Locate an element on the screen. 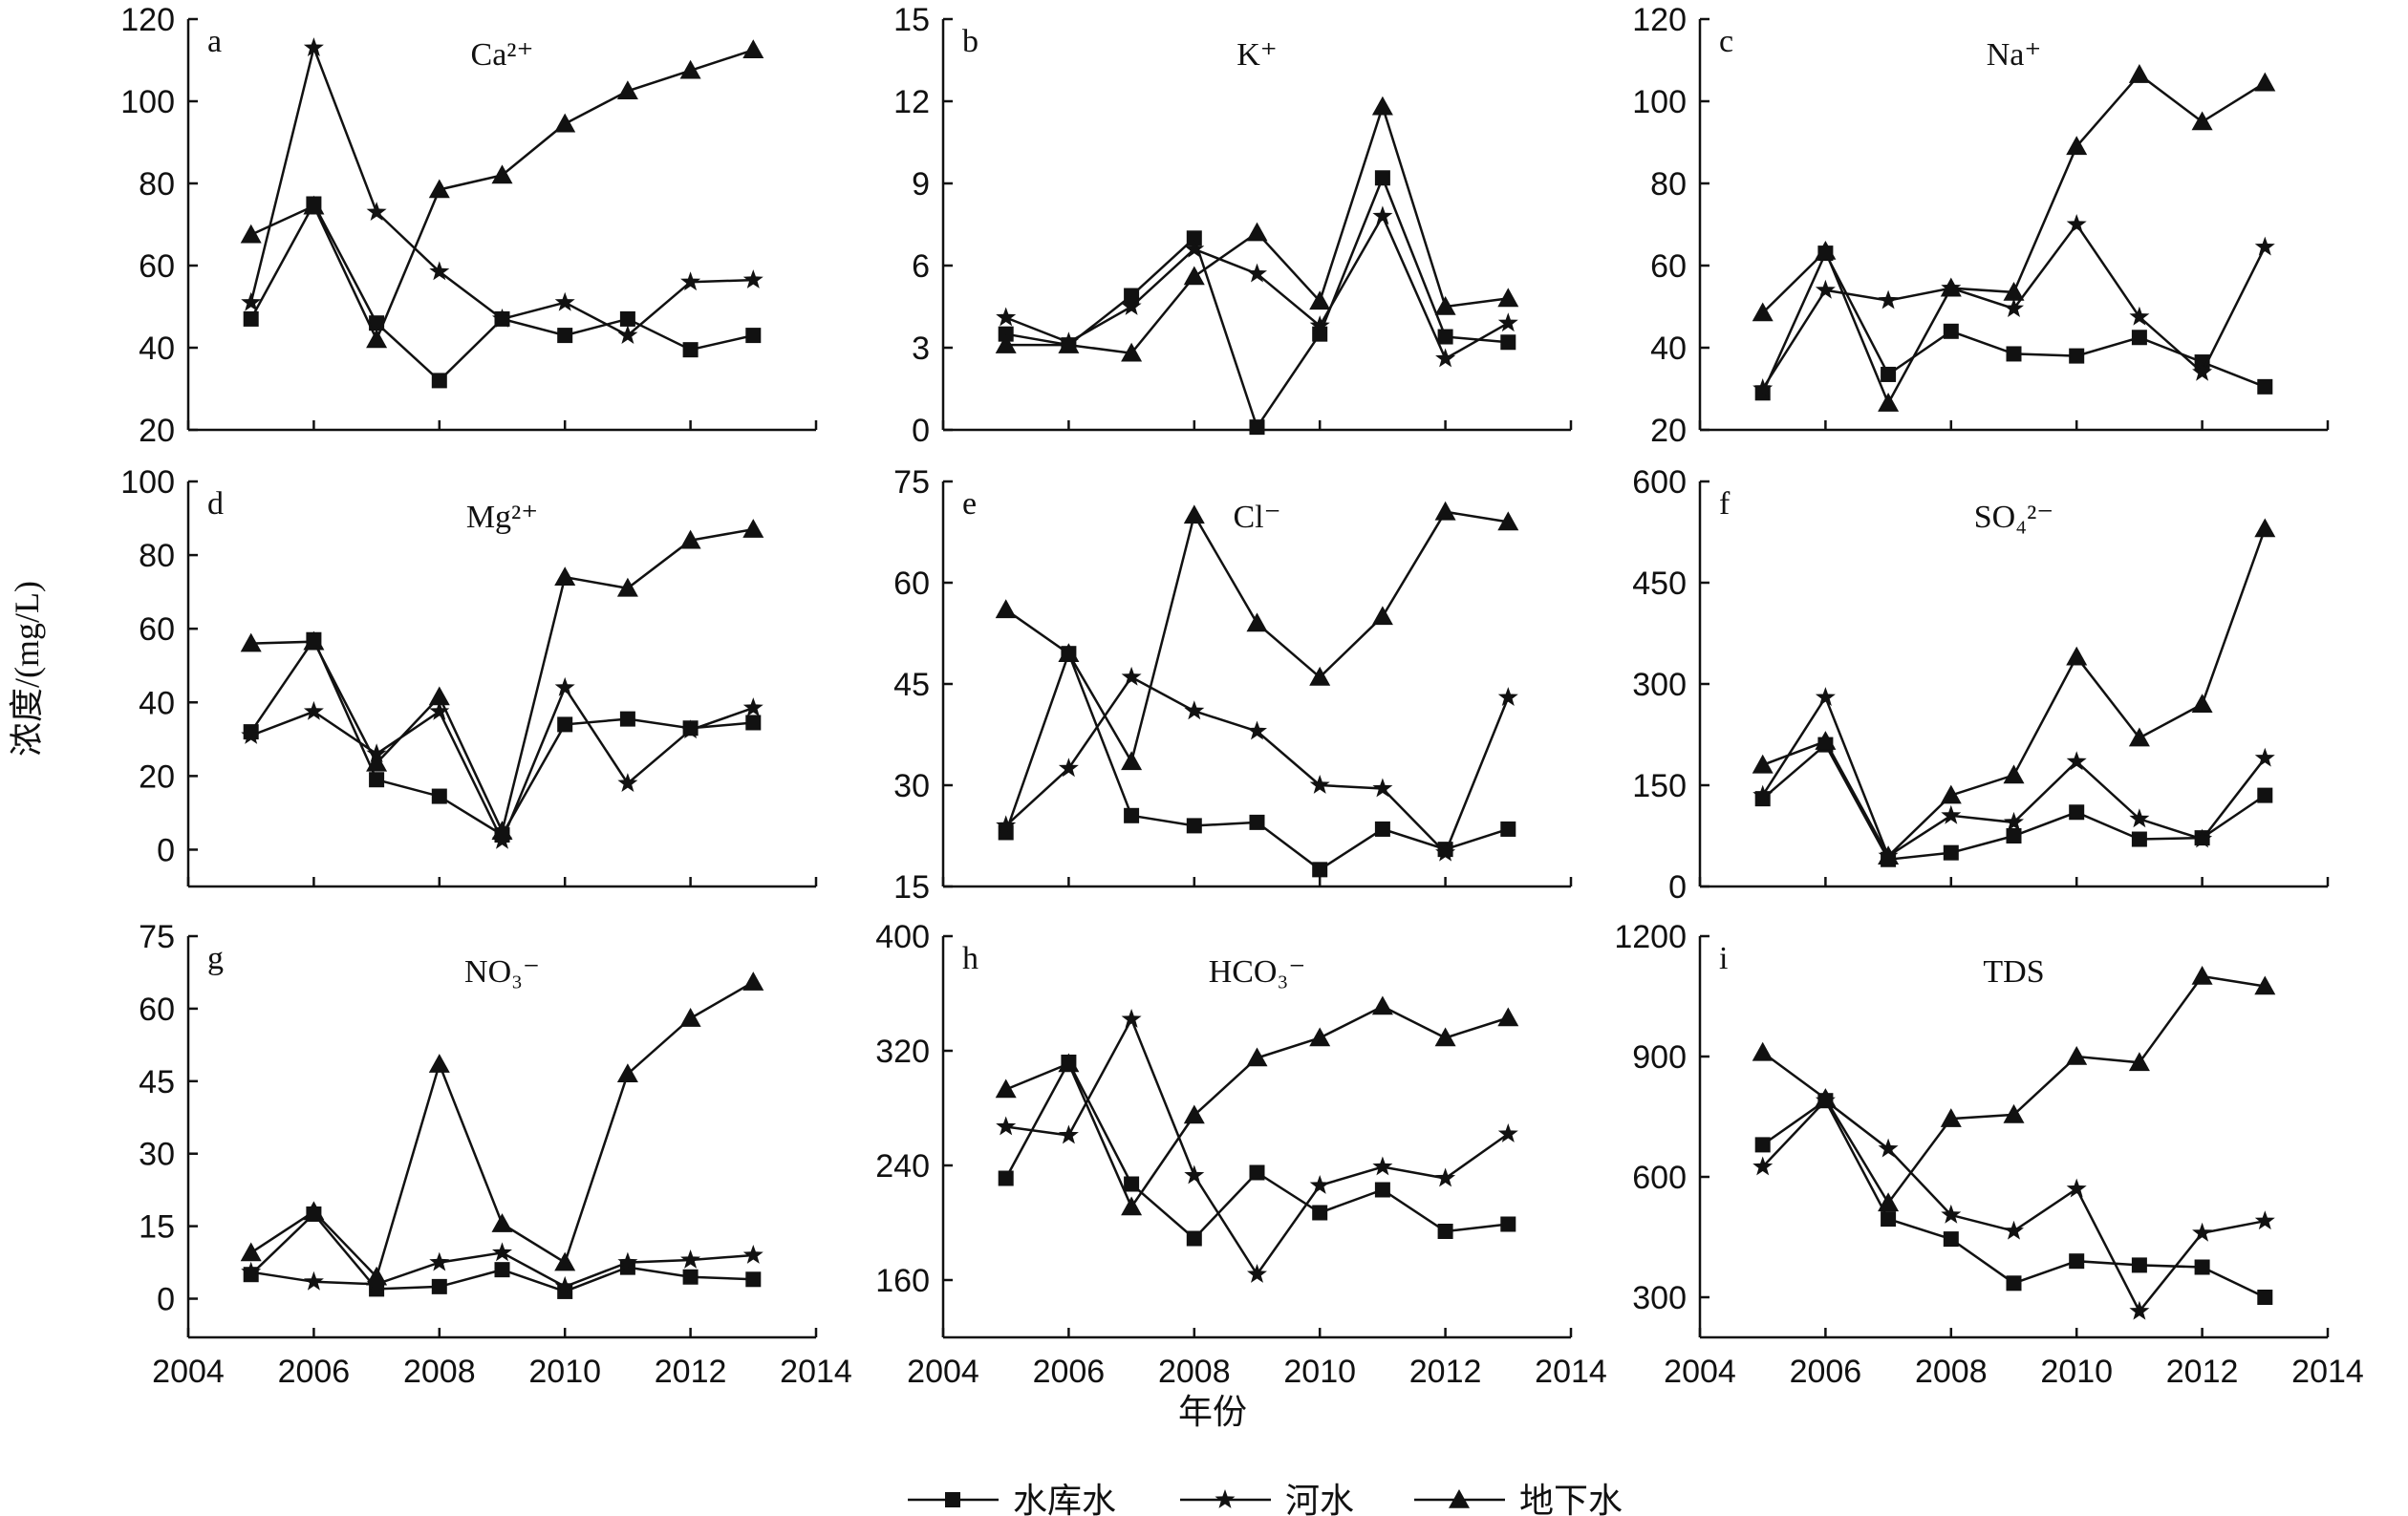  y-tick-label: 1200 is located at coordinates (1651, 937).